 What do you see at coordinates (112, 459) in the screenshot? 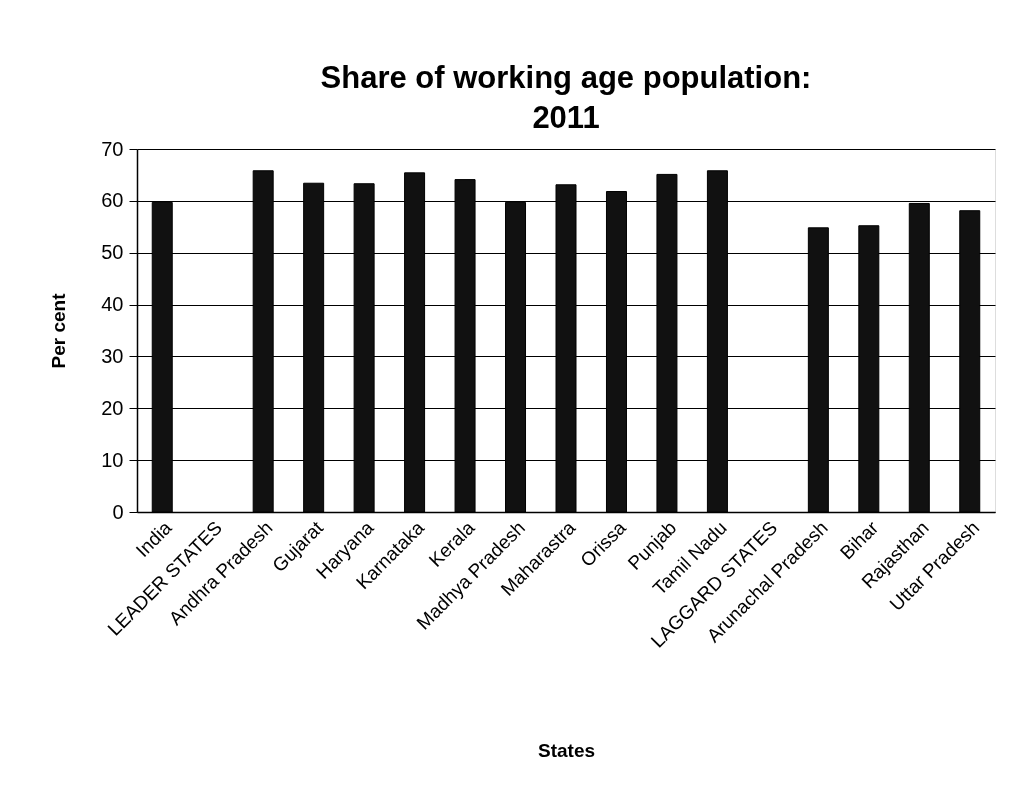
I see `y-tick-label: 10` at bounding box center [112, 459].